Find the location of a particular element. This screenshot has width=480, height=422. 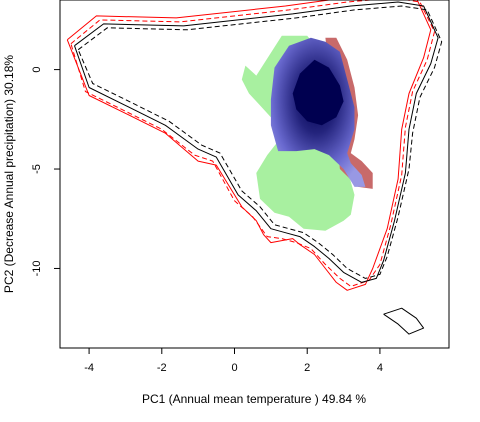

y-tick-label: -5 is located at coordinates (37, 169).